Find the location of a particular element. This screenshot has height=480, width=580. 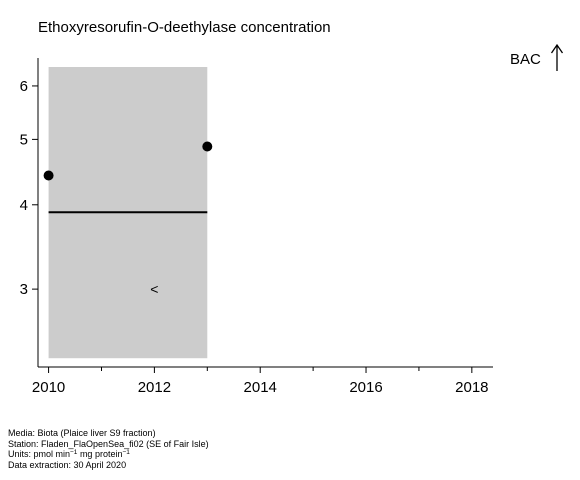

censored-marker: < is located at coordinates (154, 289).